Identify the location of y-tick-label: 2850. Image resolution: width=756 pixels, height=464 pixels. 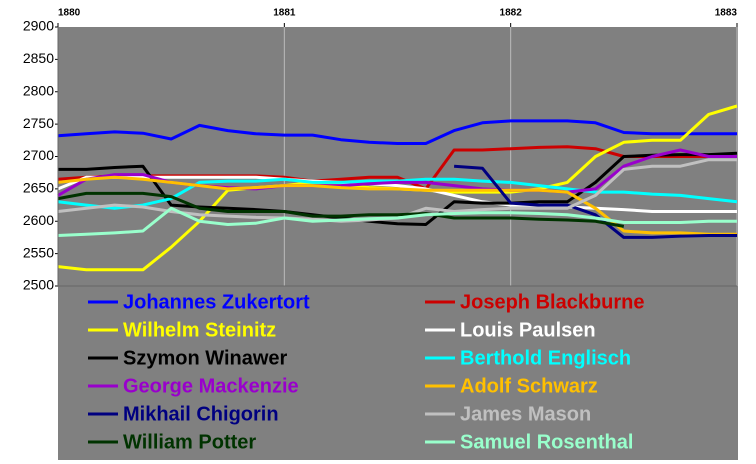
(38, 58).